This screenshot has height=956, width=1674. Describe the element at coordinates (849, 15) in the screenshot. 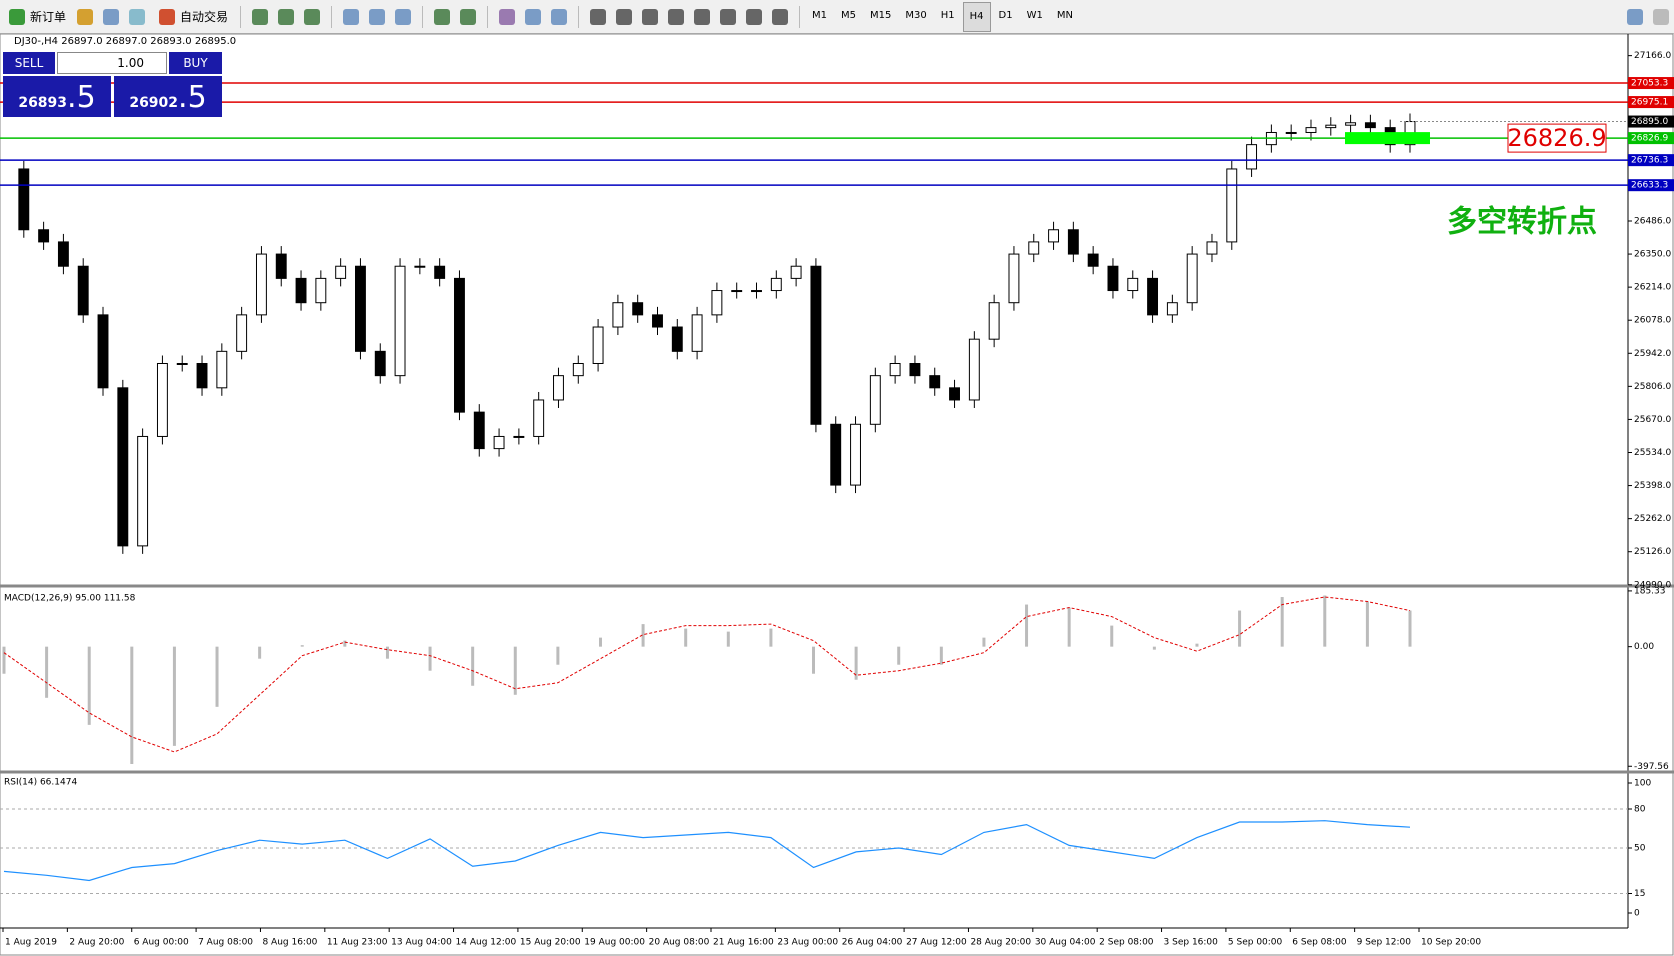

I see `period-button: M5` at that location.